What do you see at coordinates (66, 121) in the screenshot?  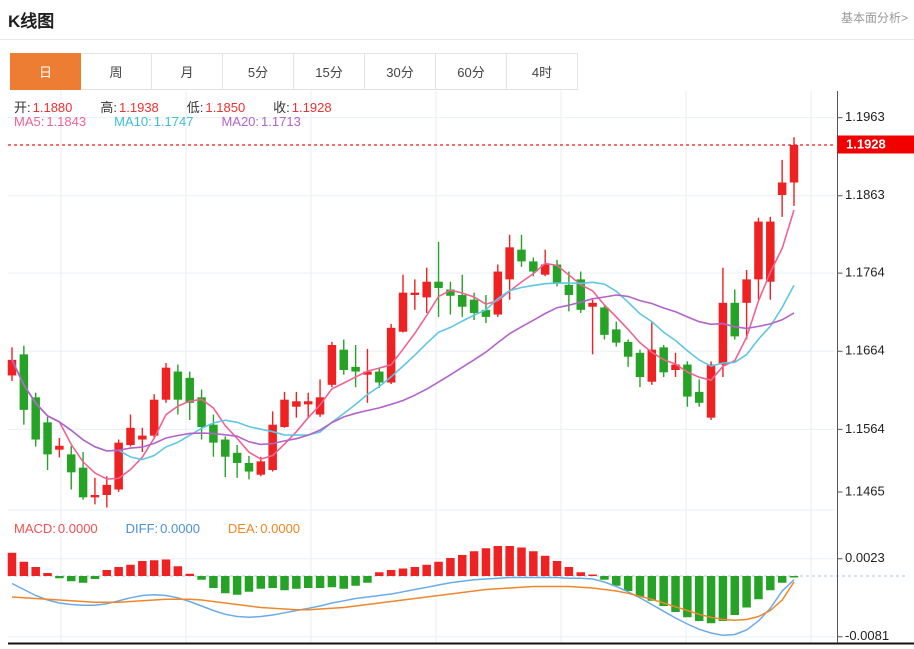 I see `legend-value: 1.1843` at bounding box center [66, 121].